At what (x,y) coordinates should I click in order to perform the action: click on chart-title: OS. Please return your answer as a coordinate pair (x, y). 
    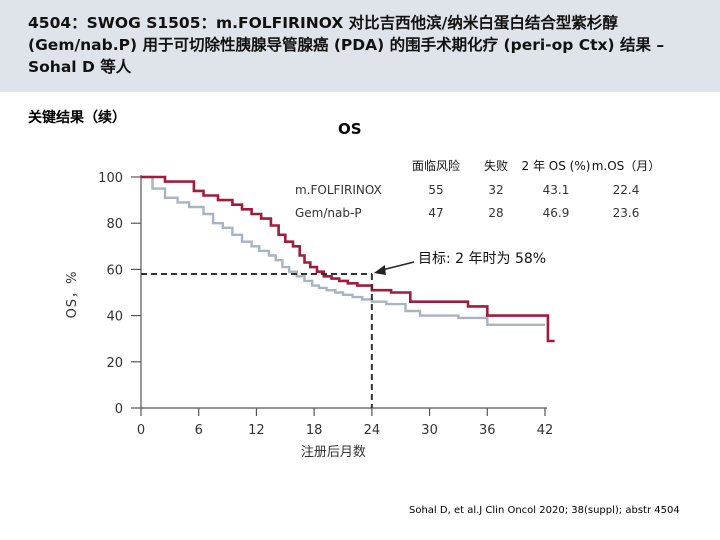
    Looking at the image, I should click on (350, 129).